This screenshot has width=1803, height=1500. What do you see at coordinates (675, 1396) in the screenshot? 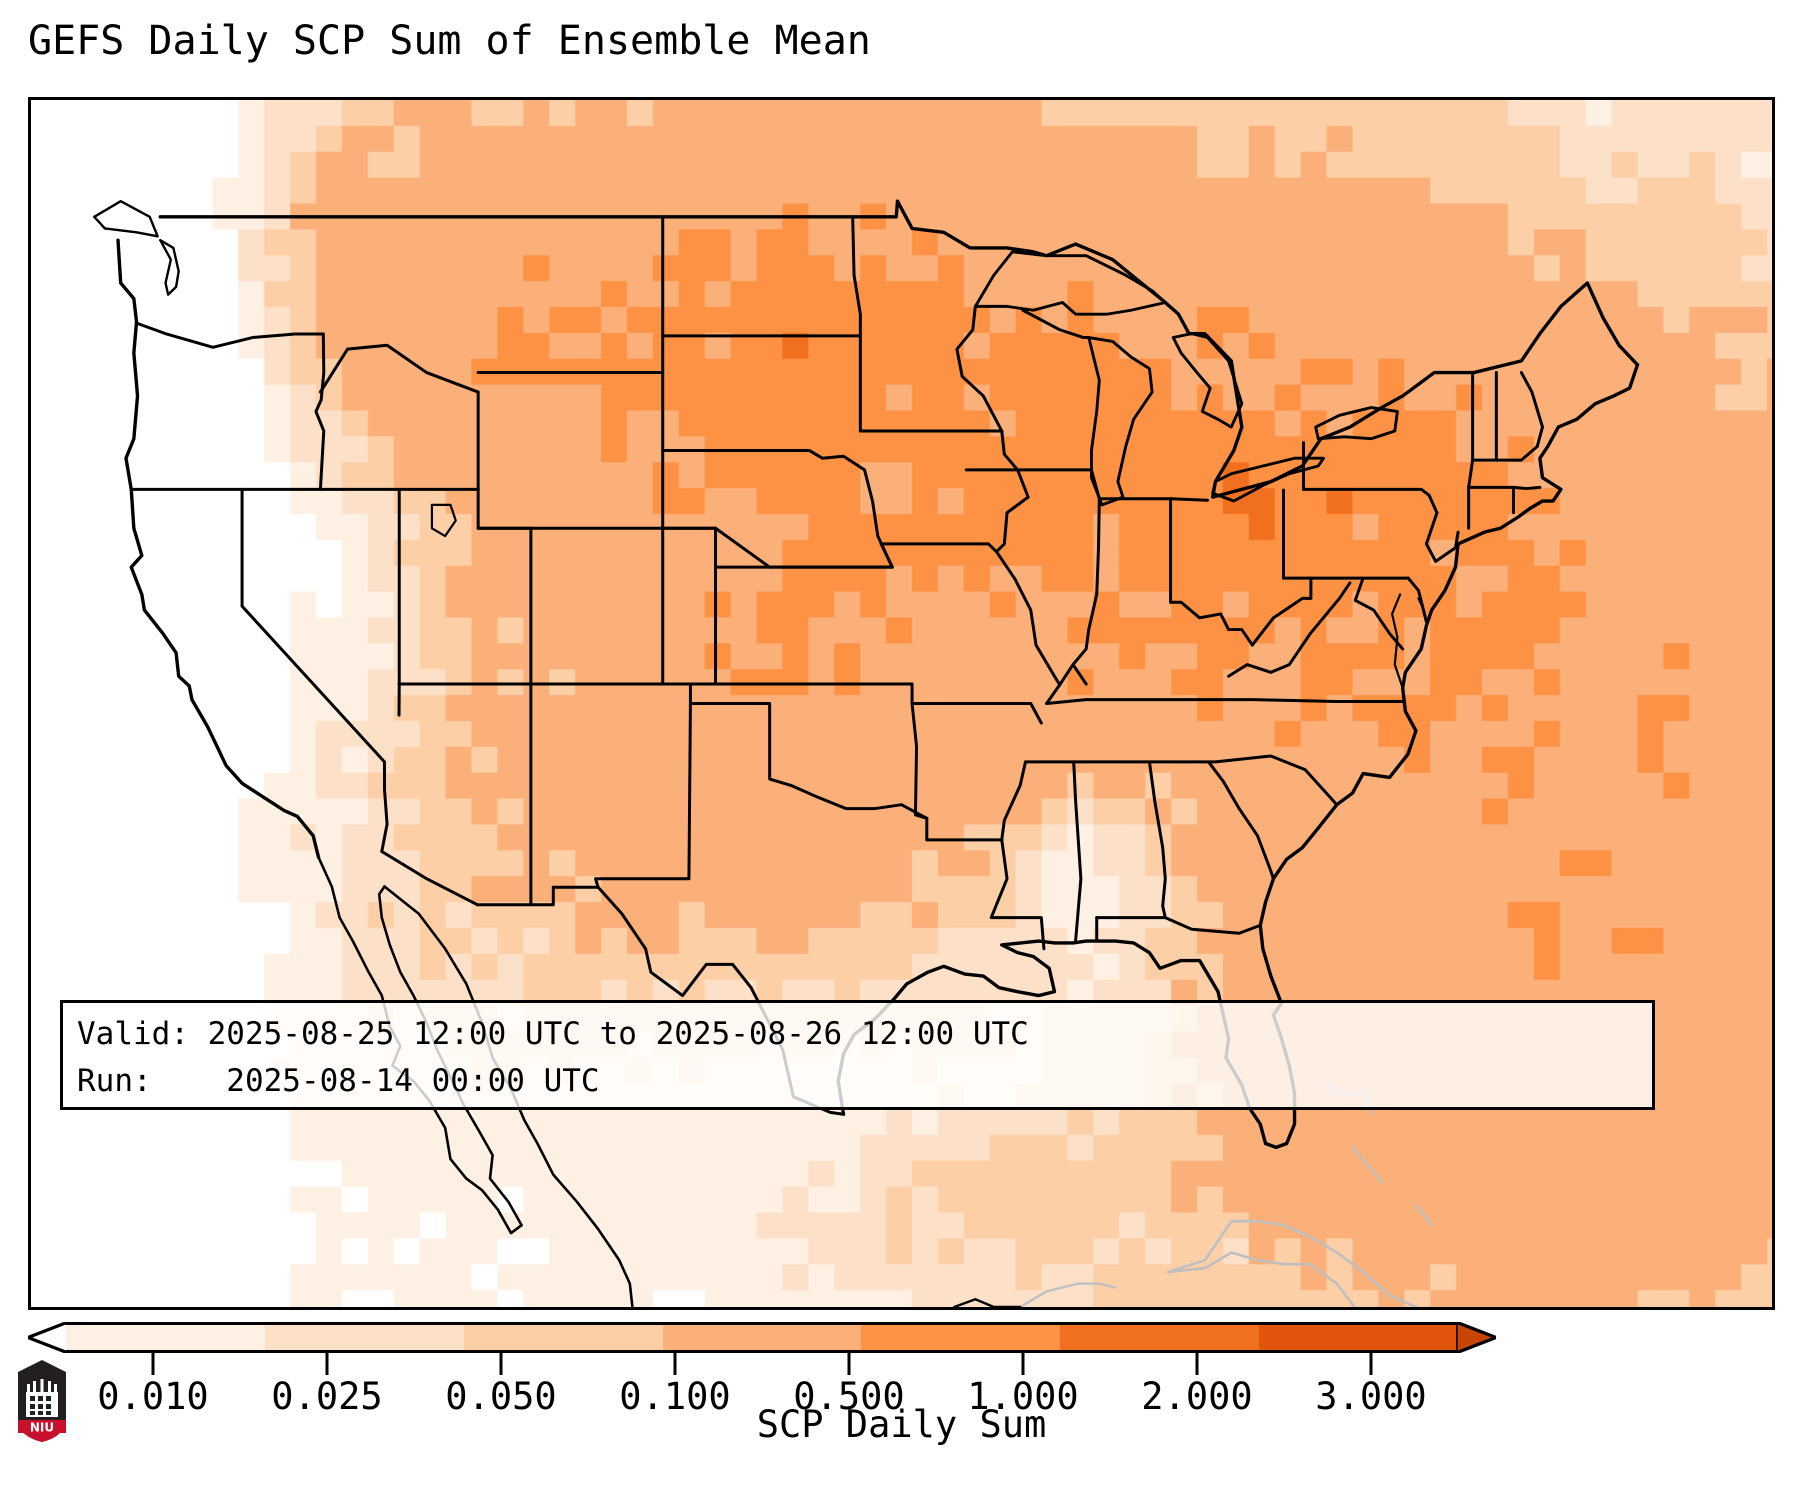
I see `colorbar-tick-label-3: 0.100` at bounding box center [675, 1396].